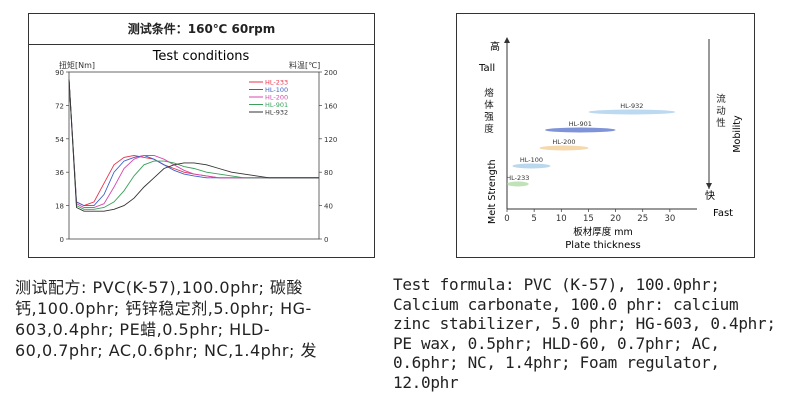 The width and height of the screenshot is (800, 403). What do you see at coordinates (721, 99) in the screenshot?
I see `right-axis-label-cn-char: 流` at bounding box center [721, 99].